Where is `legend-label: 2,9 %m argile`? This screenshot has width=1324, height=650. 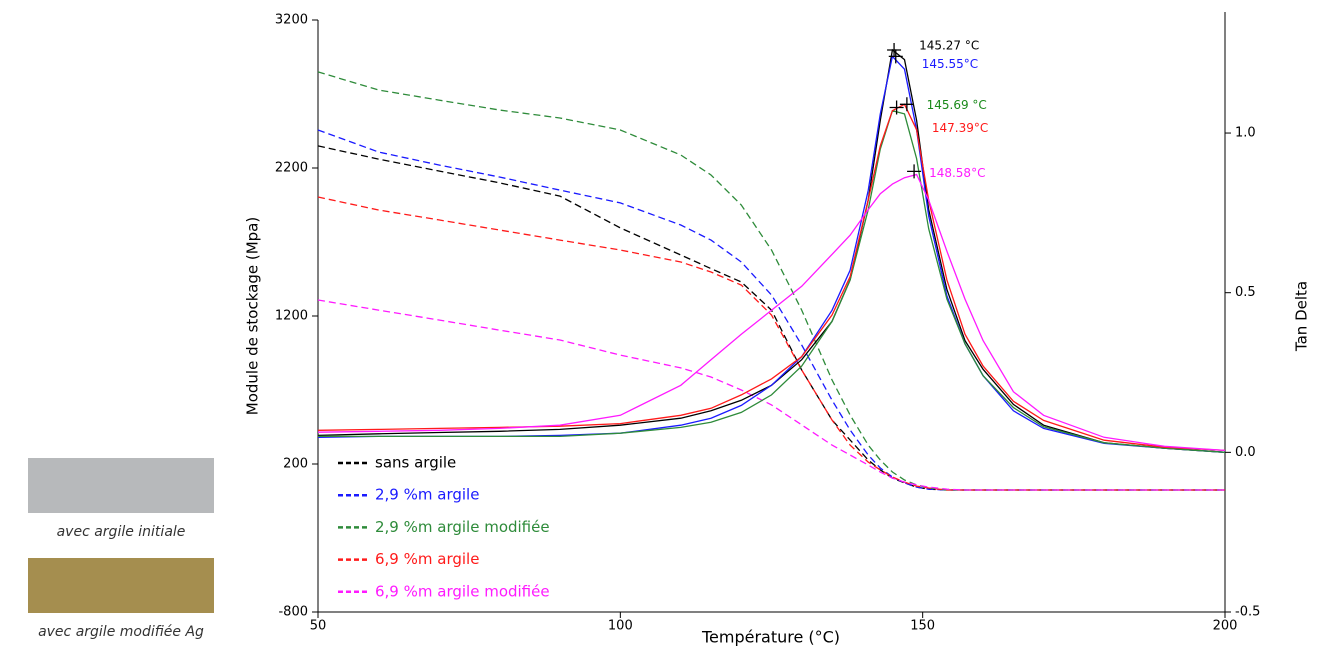 legend-label: 2,9 %m argile is located at coordinates (427, 495).